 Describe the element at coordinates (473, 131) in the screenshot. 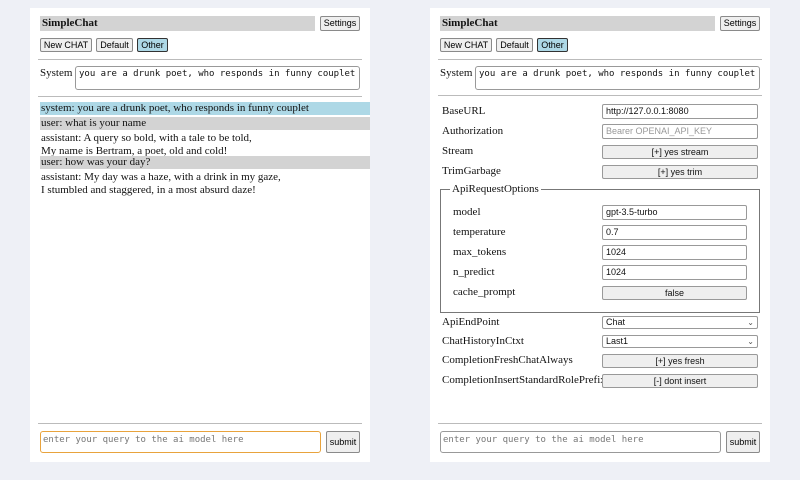

I see `authorization-label: Authorization` at that location.